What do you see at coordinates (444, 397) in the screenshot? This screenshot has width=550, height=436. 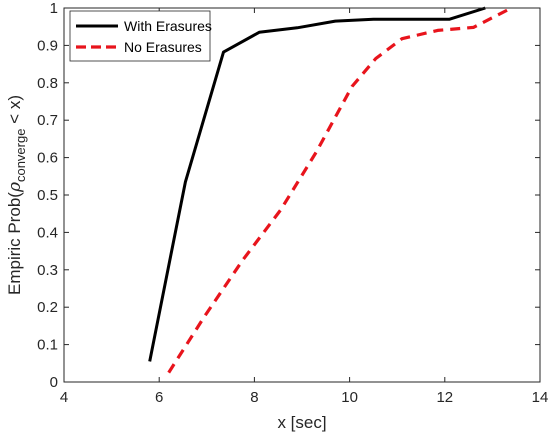 I see `x-tick-label-12: 12` at bounding box center [444, 397].